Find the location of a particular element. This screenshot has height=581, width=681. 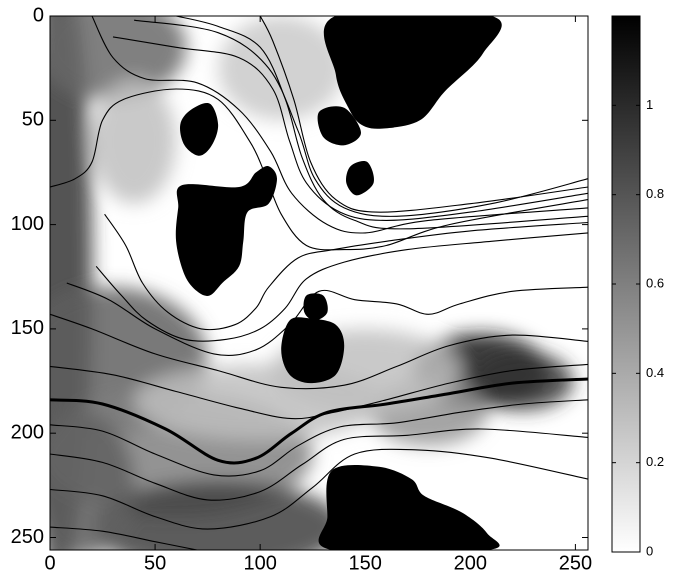

x-tick-label-200: 200 is located at coordinates (470, 564).